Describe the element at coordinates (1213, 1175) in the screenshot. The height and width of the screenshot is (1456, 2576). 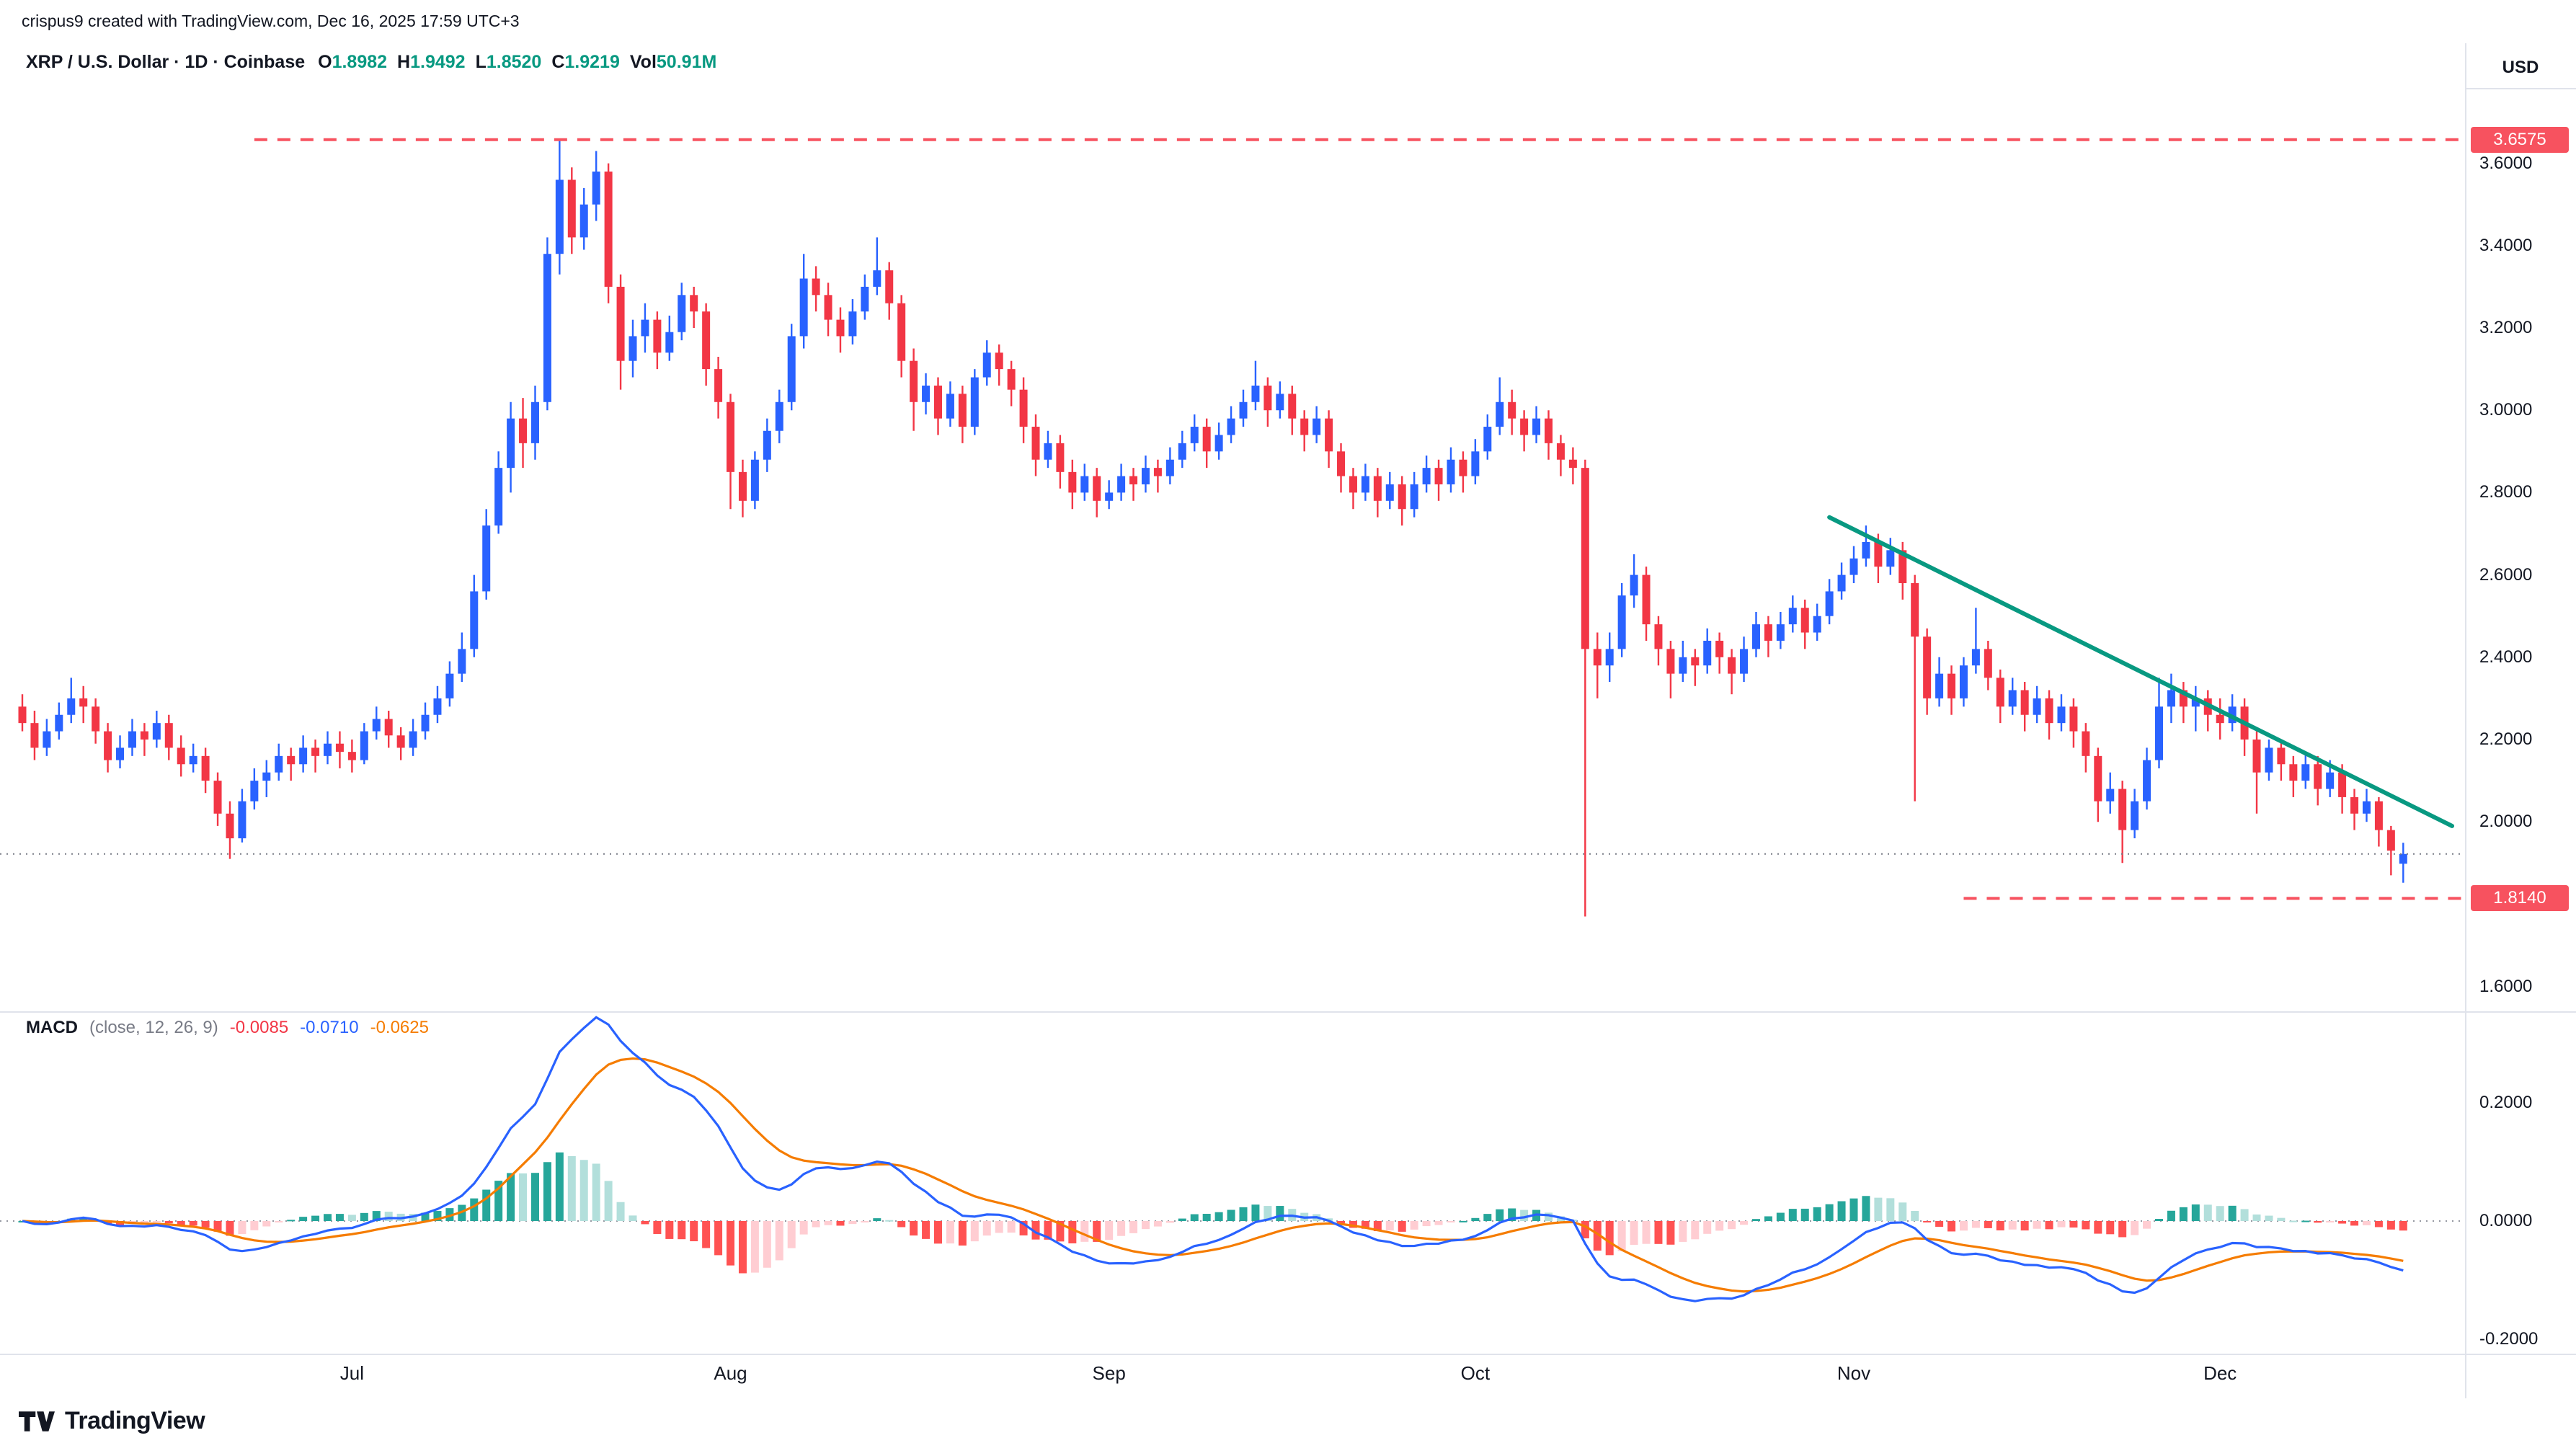
I see `macd-signal-line` at that location.